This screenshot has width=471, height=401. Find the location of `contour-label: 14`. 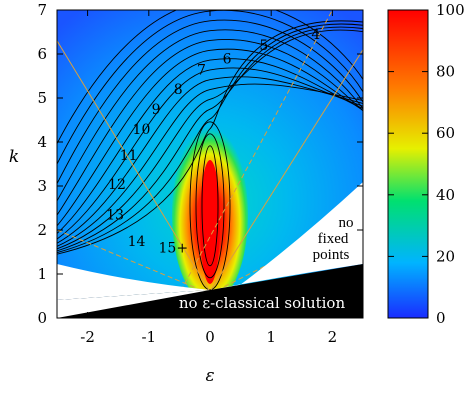

contour-label: 14 is located at coordinates (137, 242).